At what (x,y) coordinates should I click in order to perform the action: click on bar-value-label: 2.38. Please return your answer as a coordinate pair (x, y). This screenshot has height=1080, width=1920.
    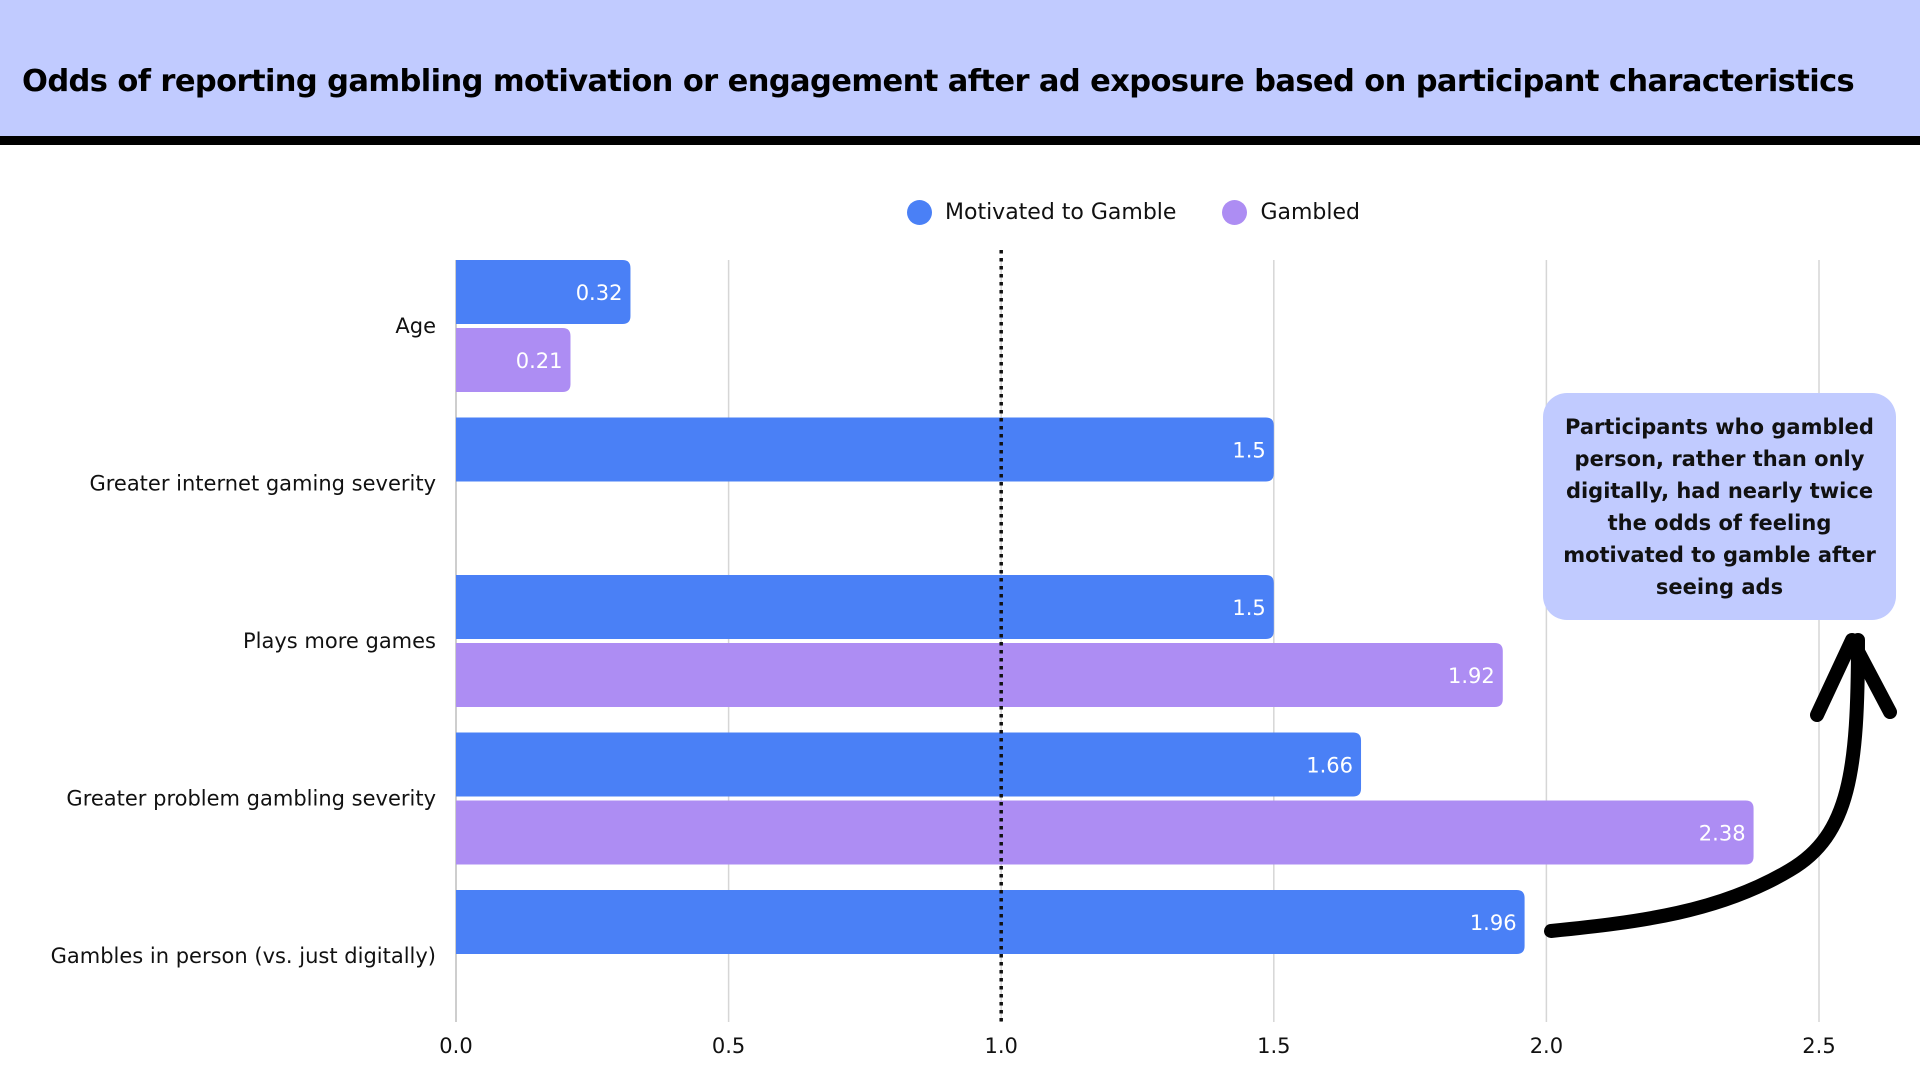
    Looking at the image, I should click on (1722, 834).